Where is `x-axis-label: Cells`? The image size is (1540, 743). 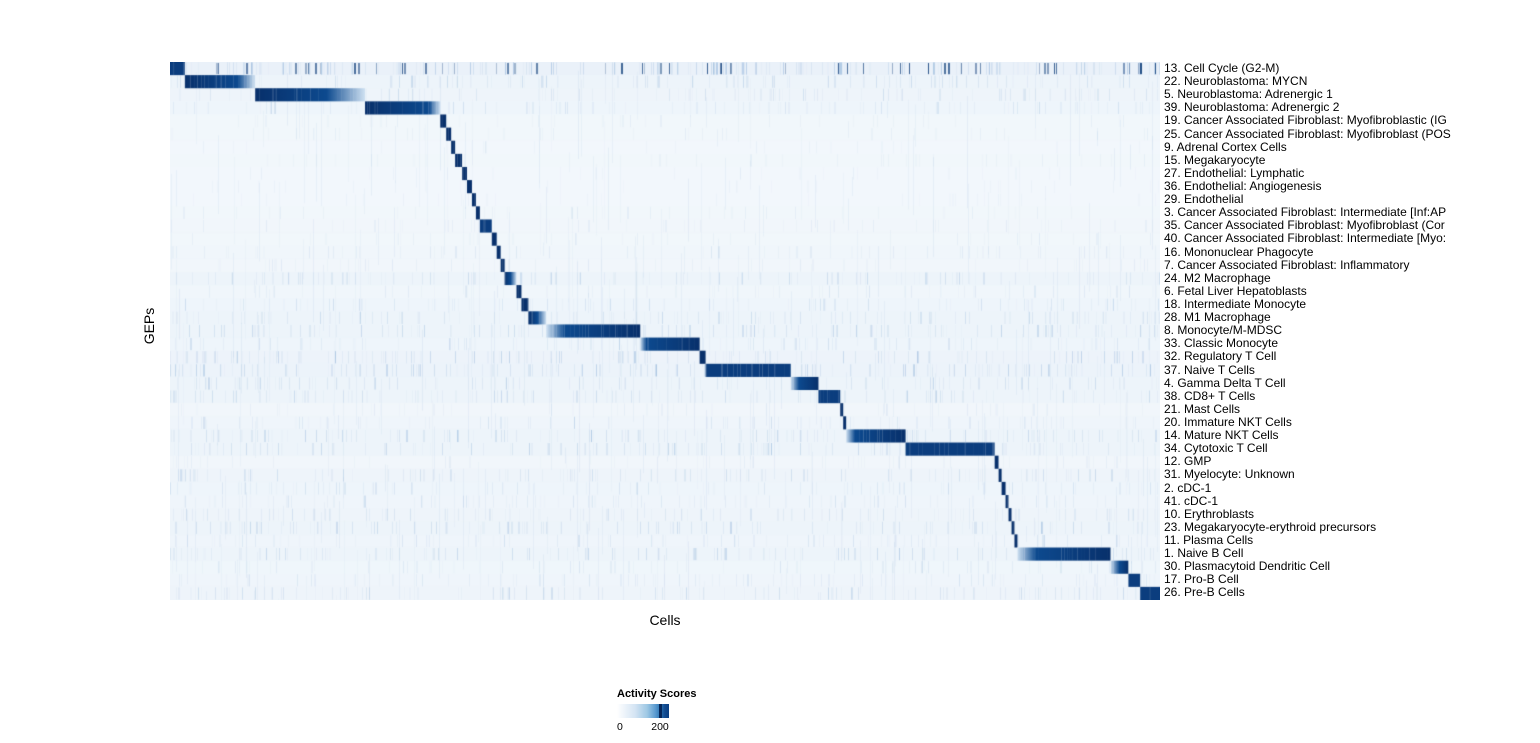 x-axis-label: Cells is located at coordinates (665, 620).